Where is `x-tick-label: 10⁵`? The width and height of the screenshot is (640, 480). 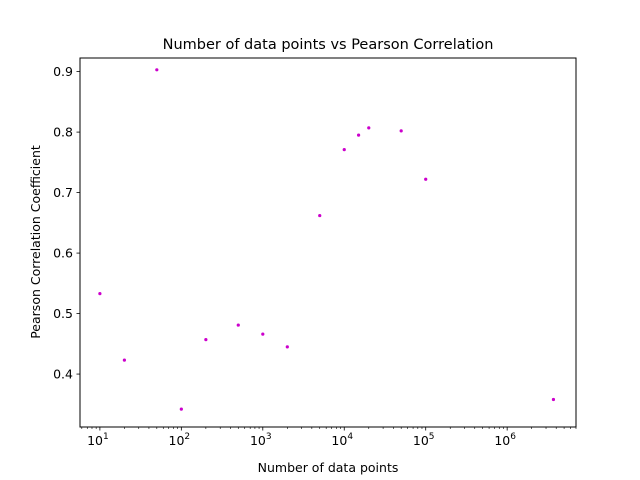
x-tick-label: 10⁵ is located at coordinates (424, 440).